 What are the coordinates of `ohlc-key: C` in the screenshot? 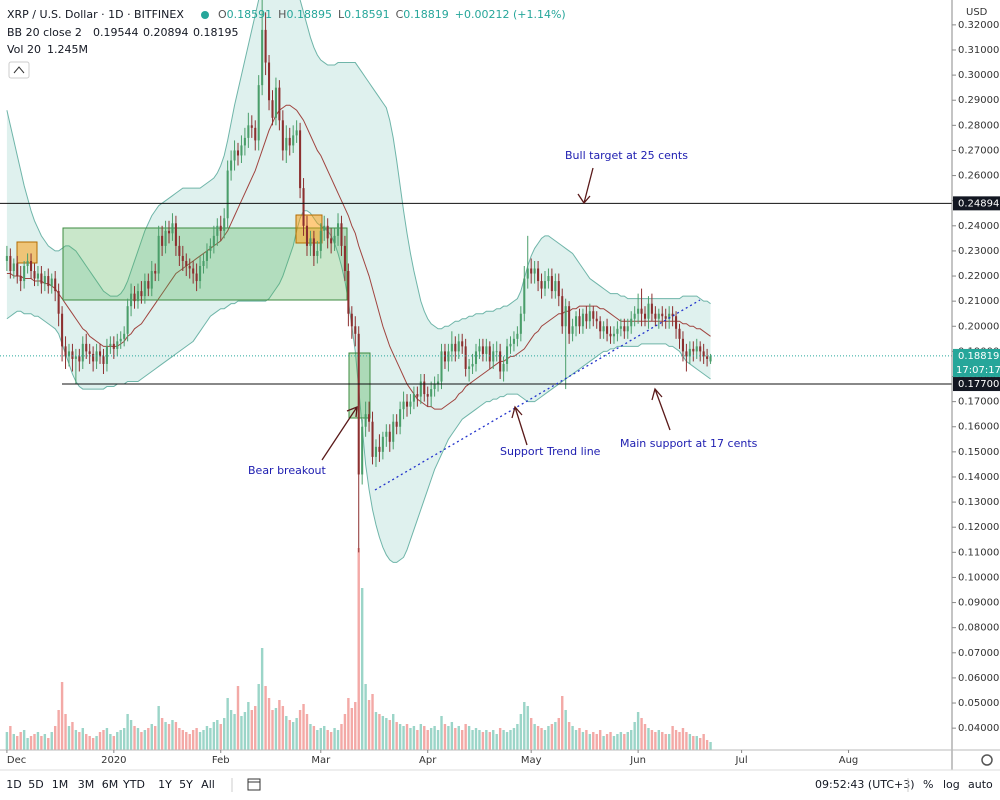 It's located at (400, 14).